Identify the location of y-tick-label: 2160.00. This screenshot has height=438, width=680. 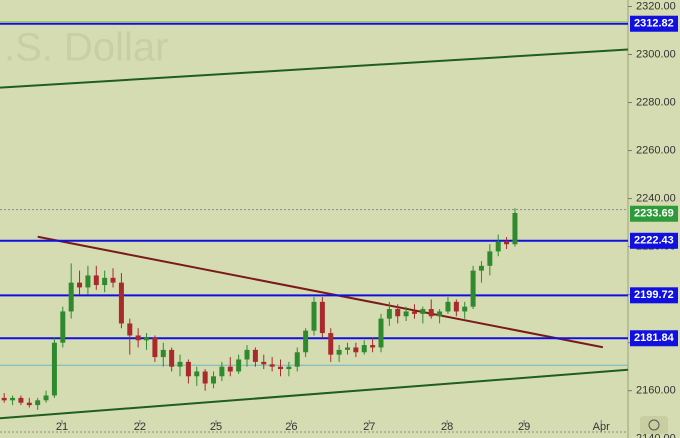
(656, 391).